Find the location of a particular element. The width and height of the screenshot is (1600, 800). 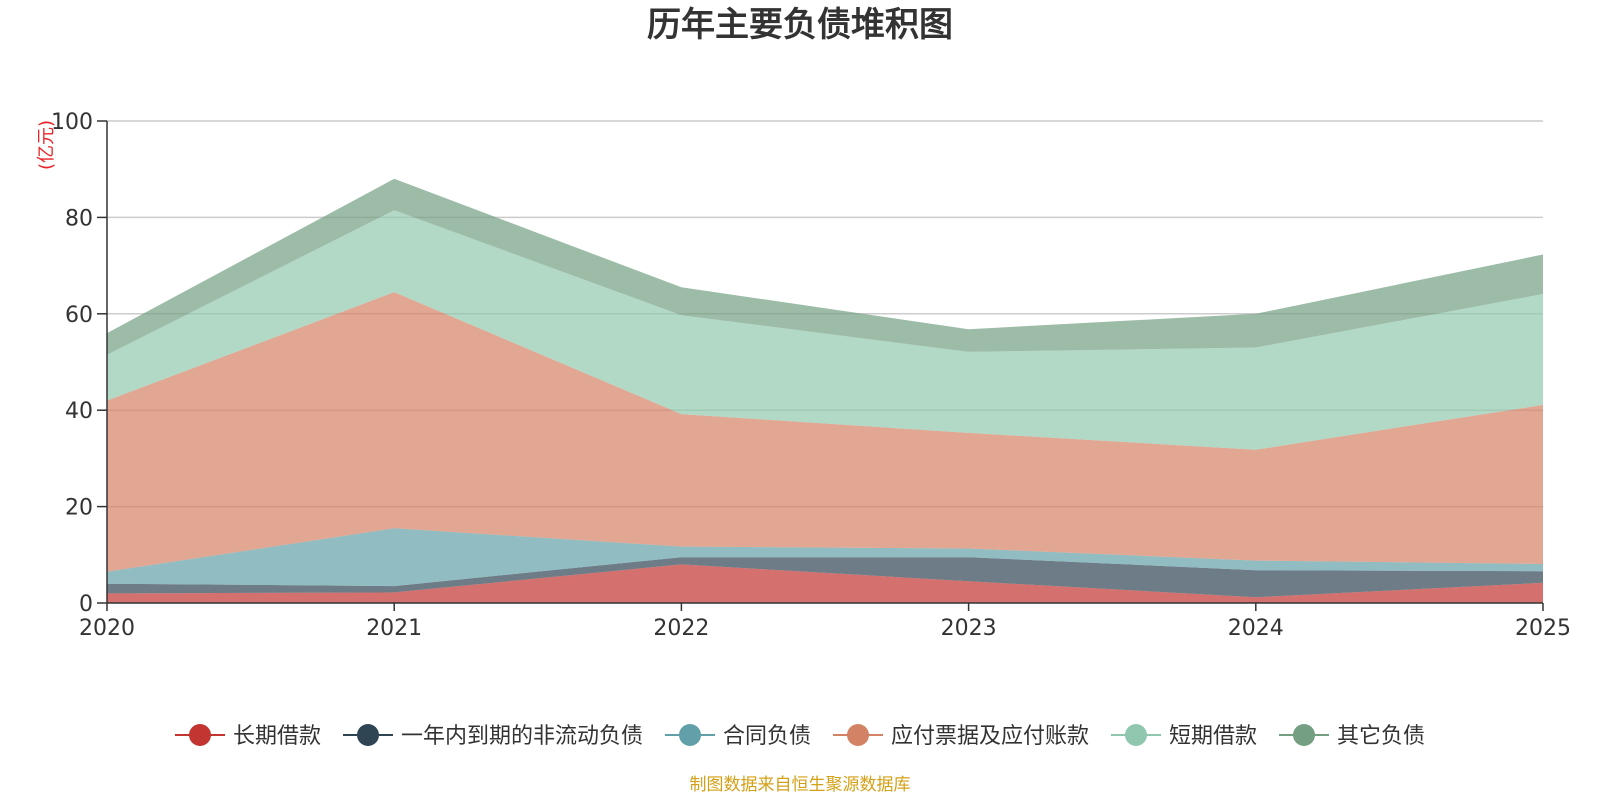

y-tick-label: 20 is located at coordinates (79, 508).